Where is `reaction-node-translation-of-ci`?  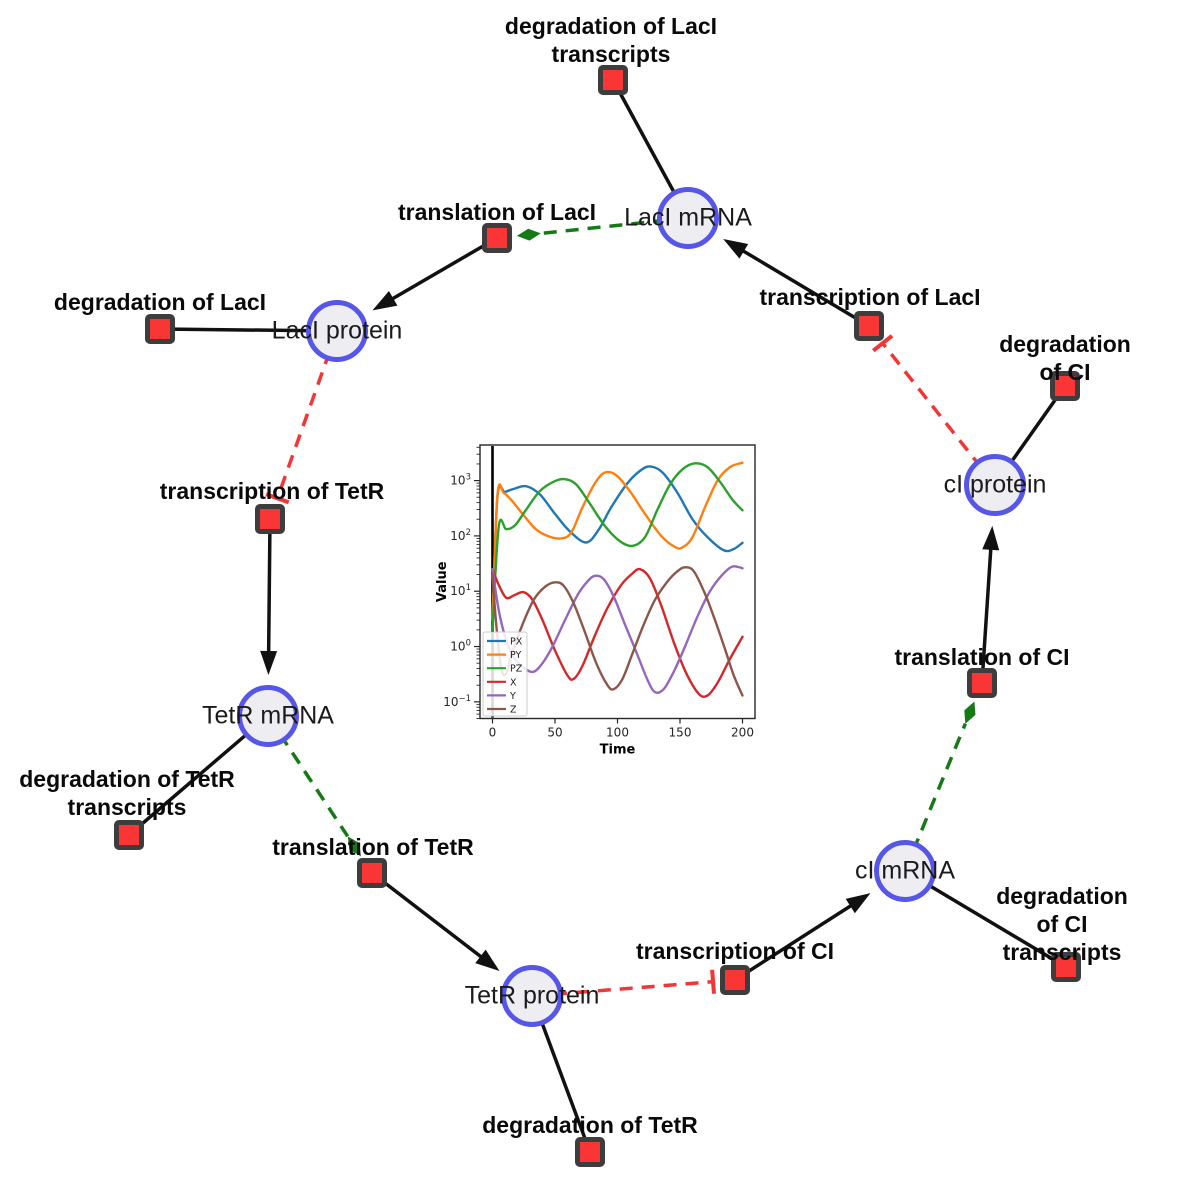 reaction-node-translation-of-ci is located at coordinates (982, 683).